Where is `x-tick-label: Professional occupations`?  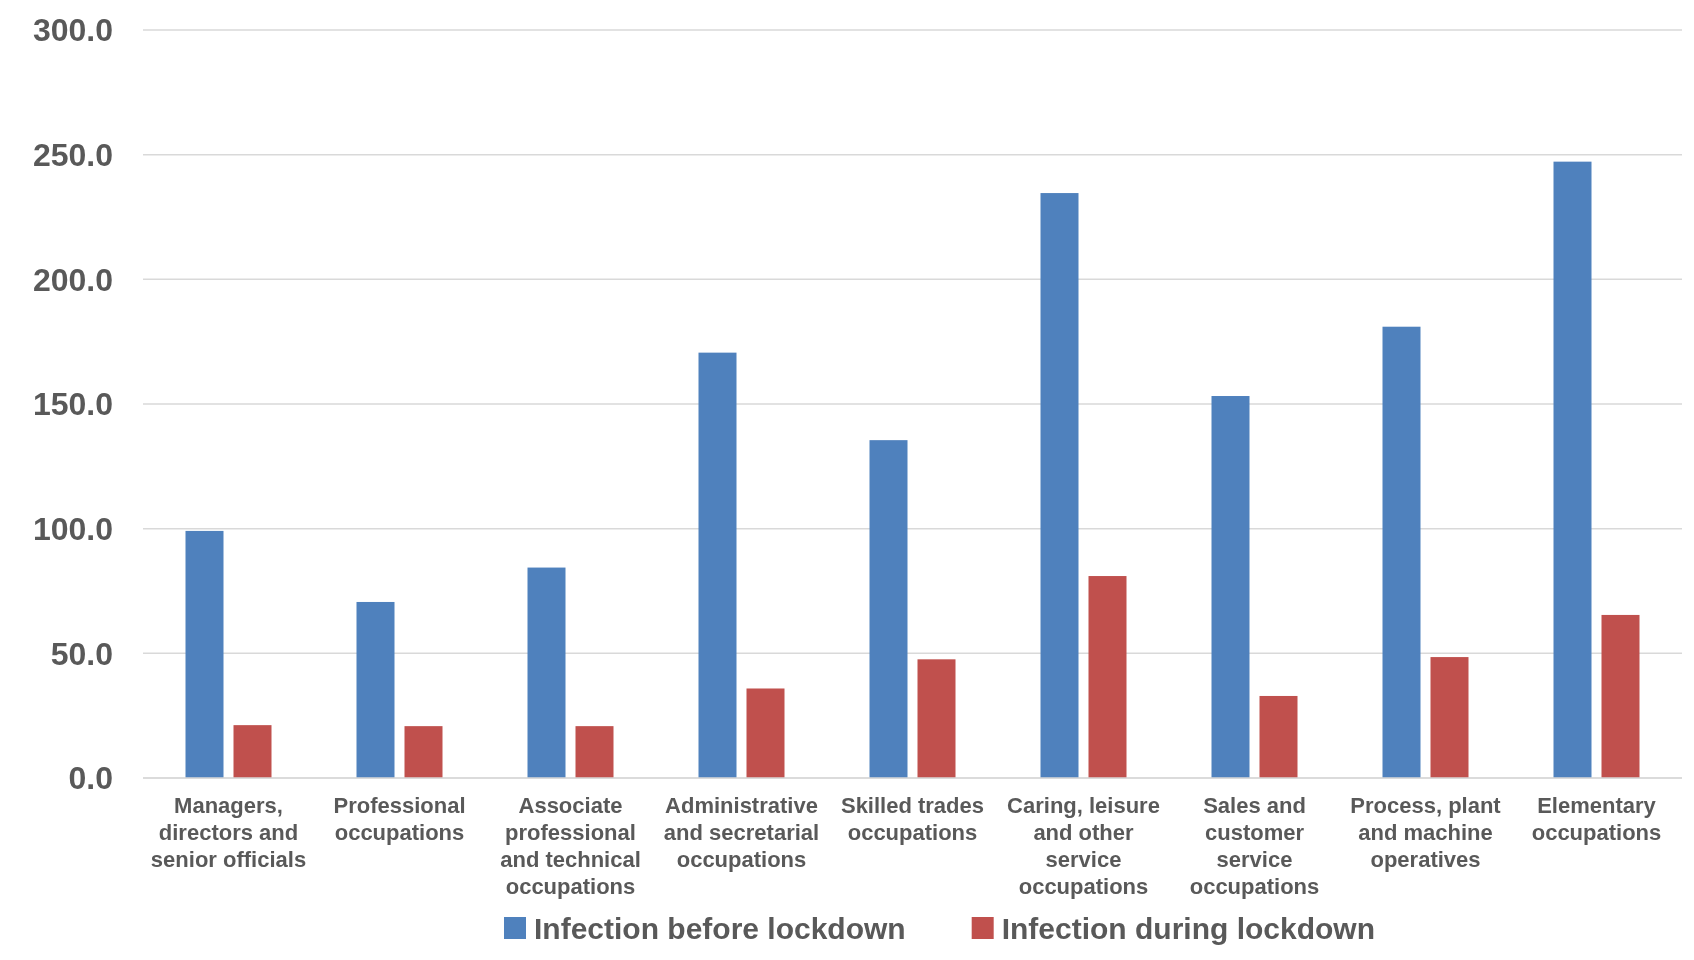
x-tick-label: Professional occupations is located at coordinates (399, 819).